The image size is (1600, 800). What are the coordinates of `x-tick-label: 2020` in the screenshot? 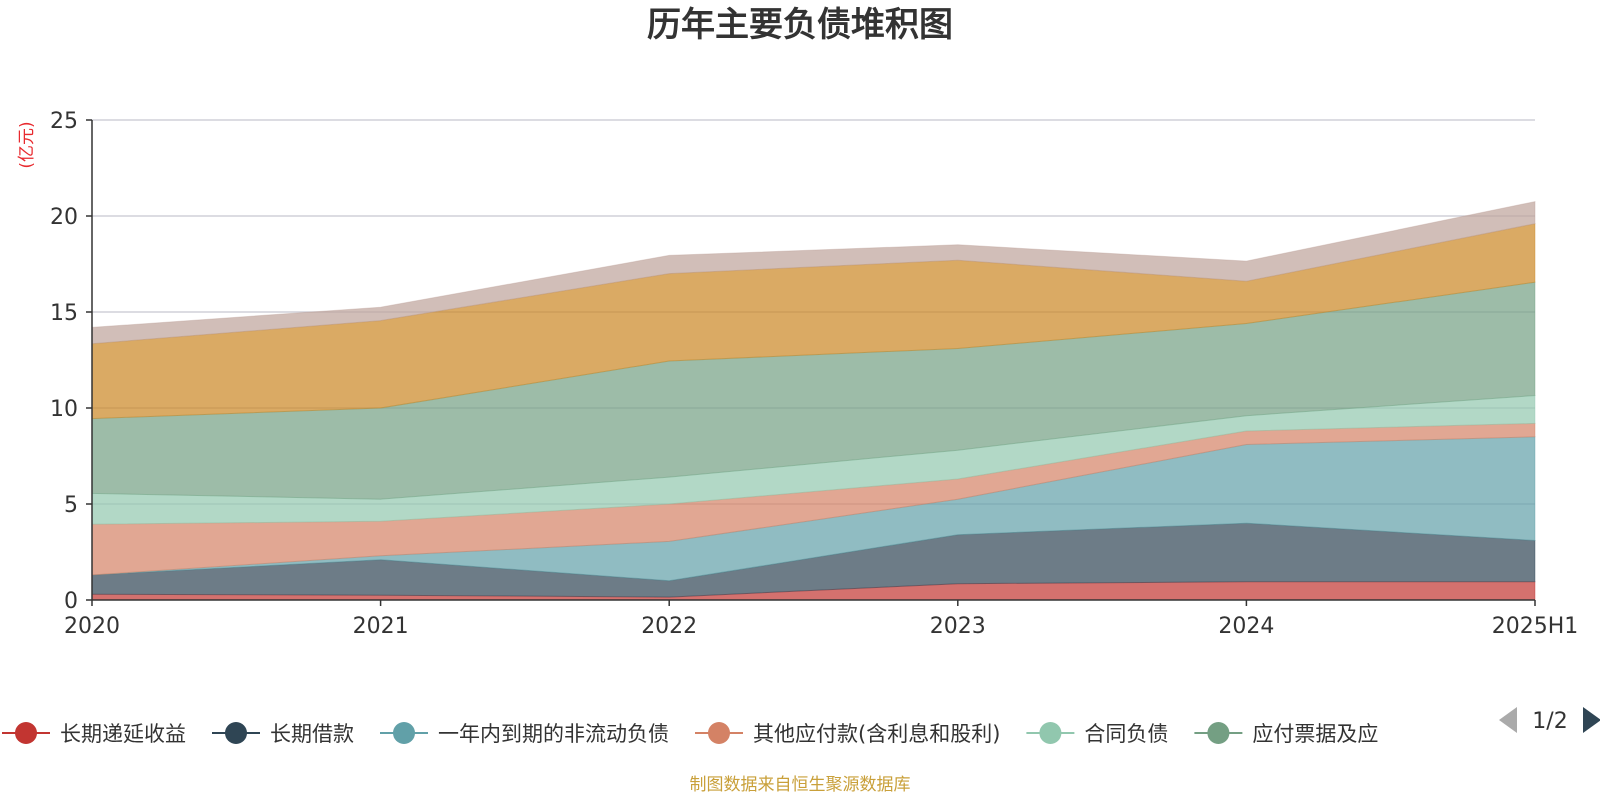 It's located at (92, 626).